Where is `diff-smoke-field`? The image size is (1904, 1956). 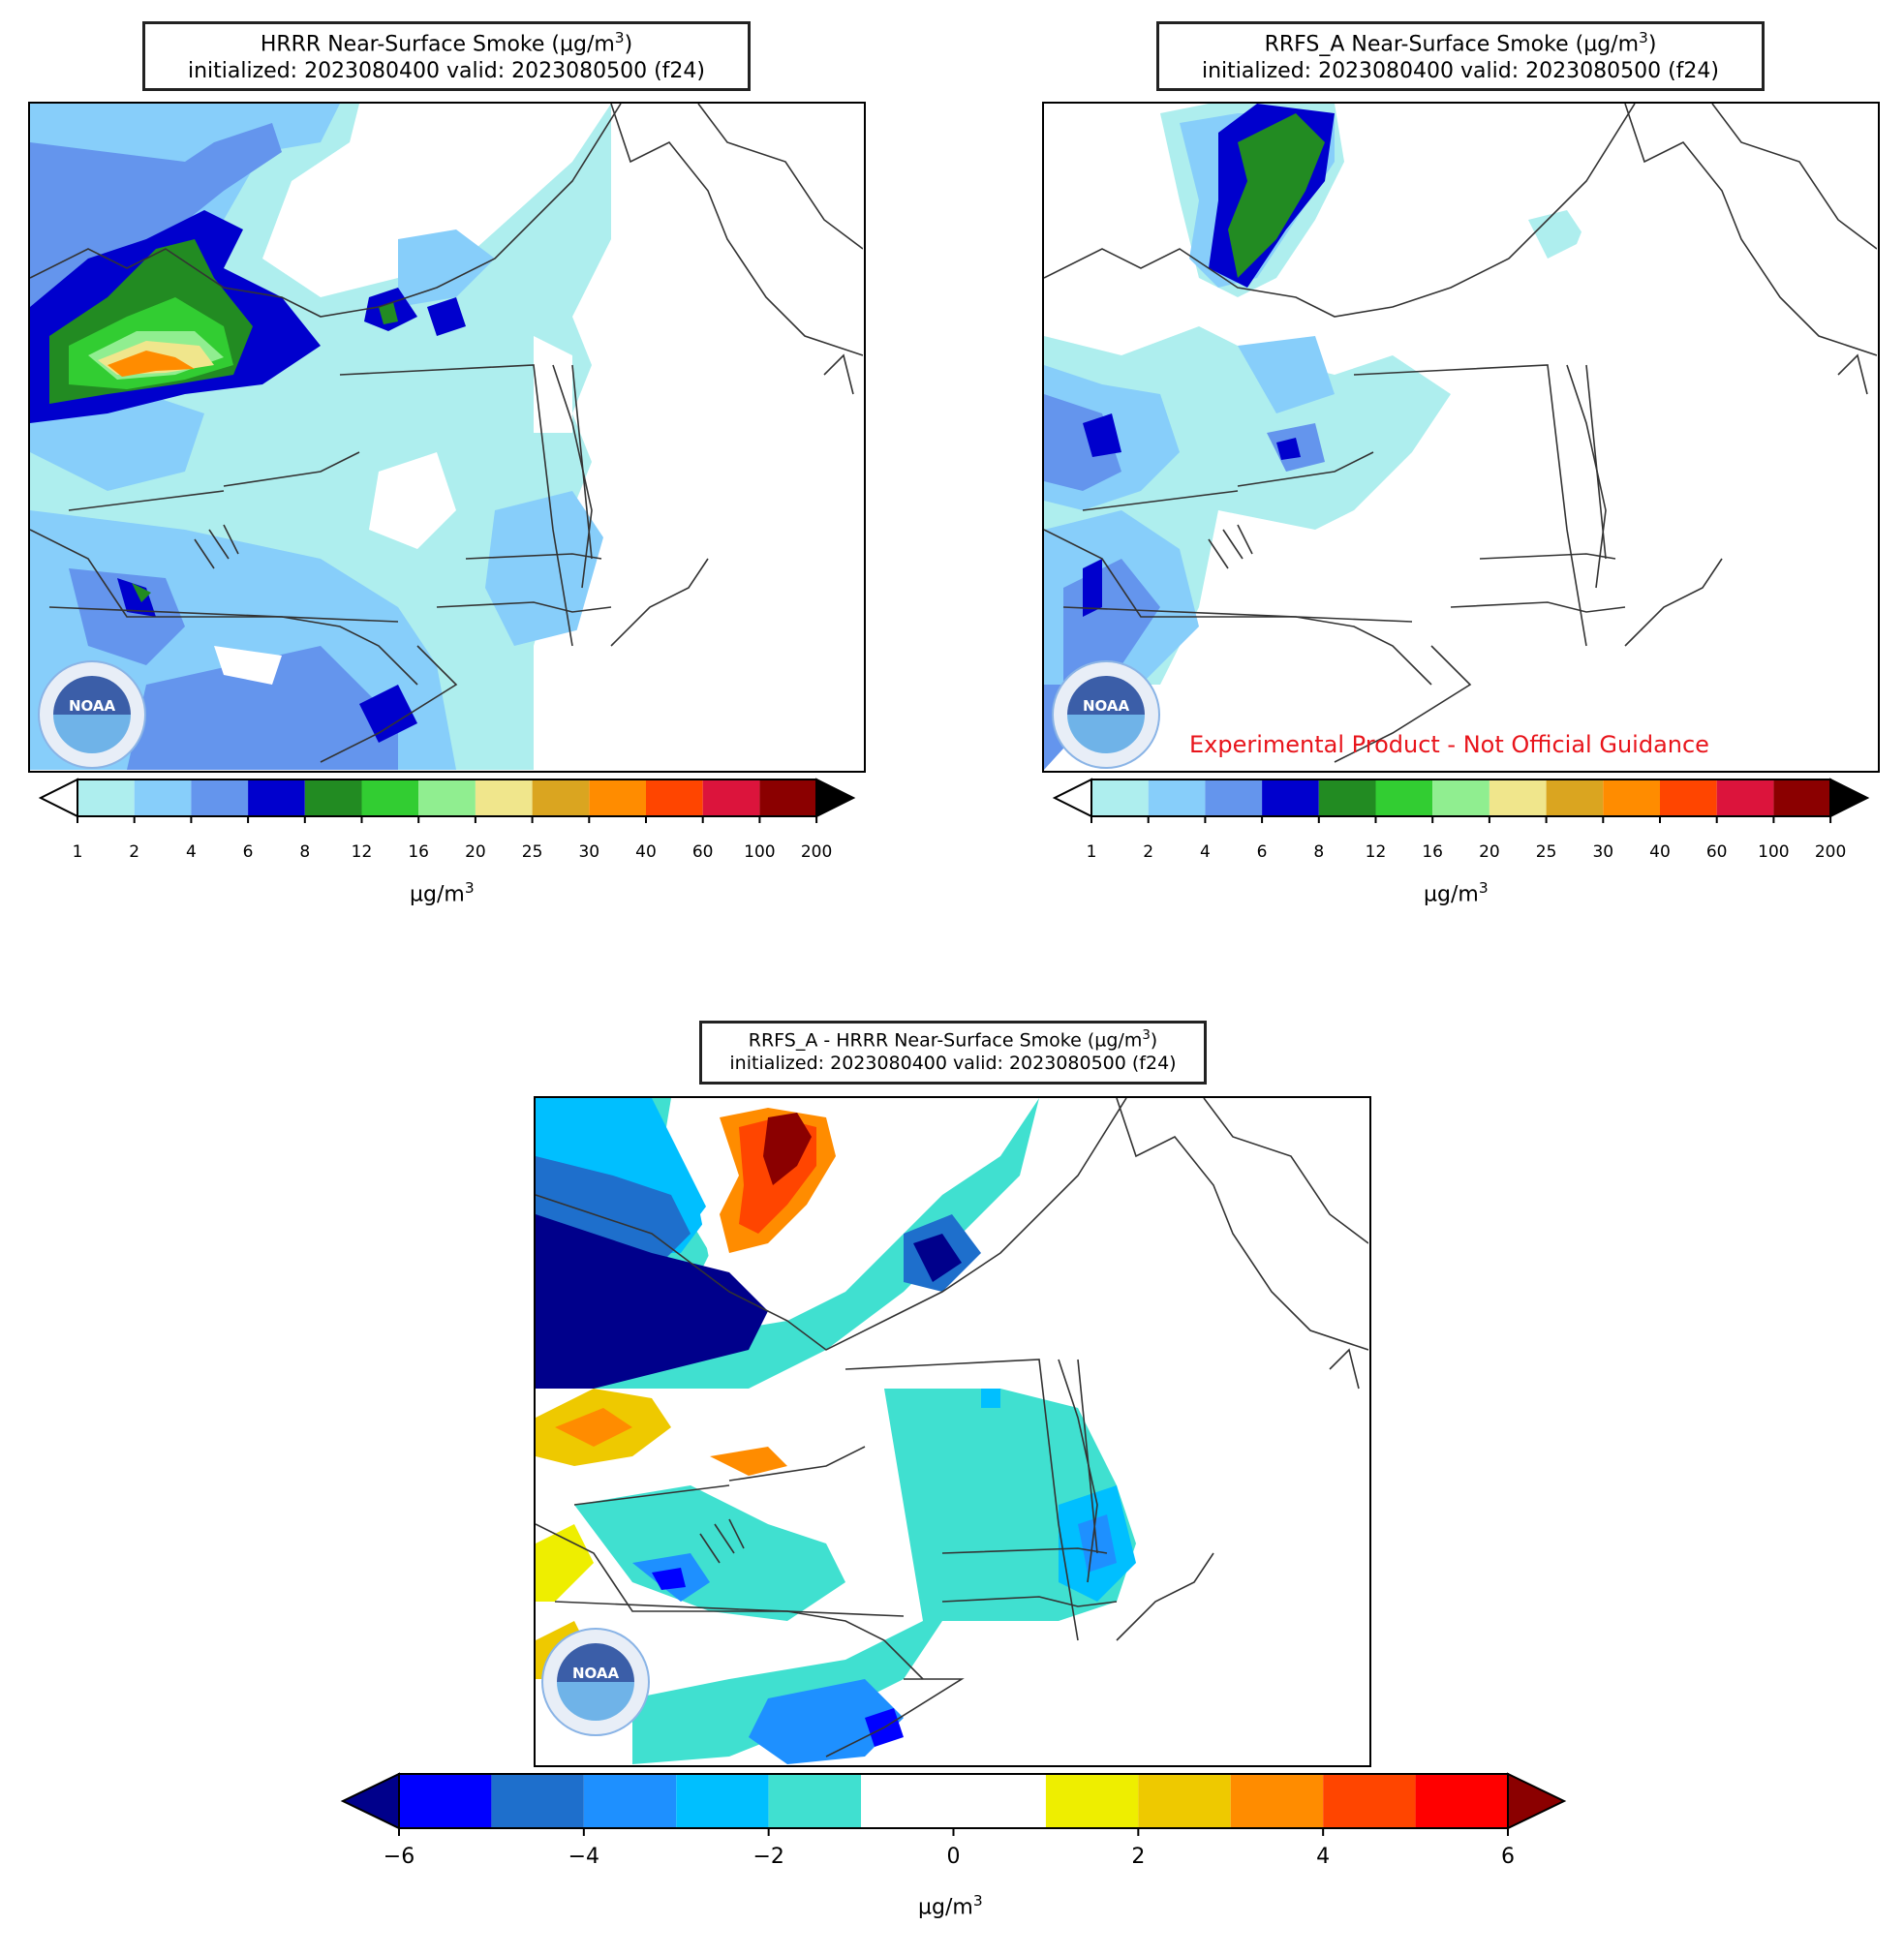 diff-smoke-field is located at coordinates (952, 1431).